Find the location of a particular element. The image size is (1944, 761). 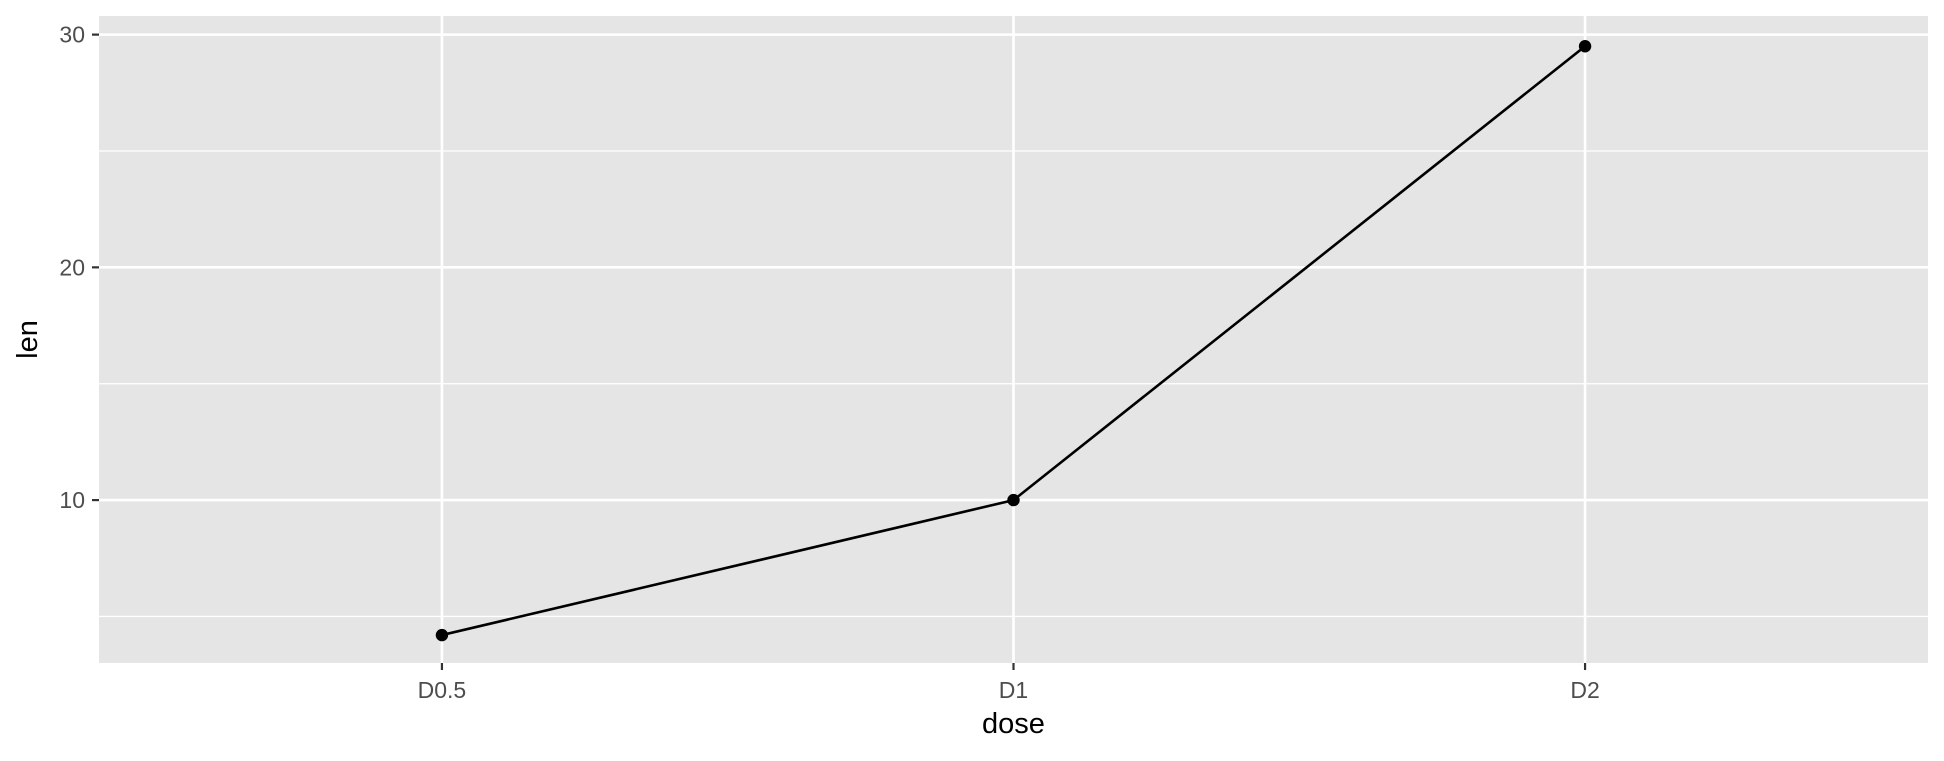

x-axis-title: dose is located at coordinates (1013, 724).